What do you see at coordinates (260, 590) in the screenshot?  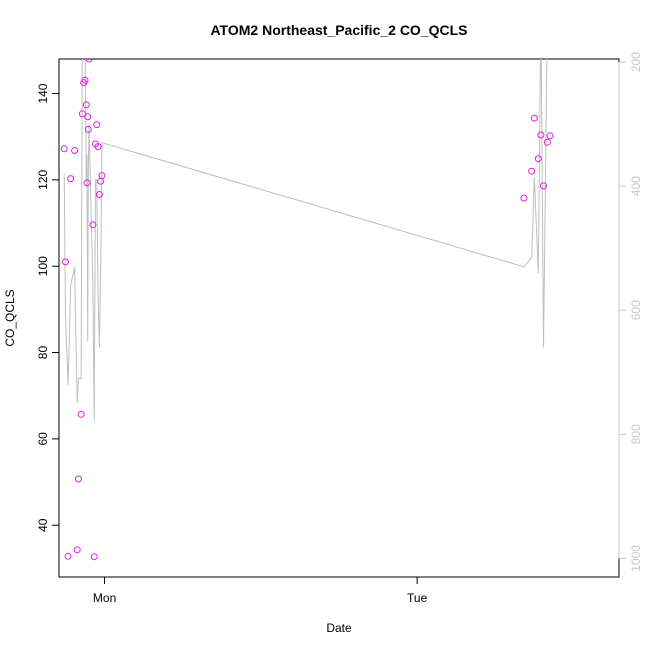 I see `x-axis: Mon Tue` at bounding box center [260, 590].